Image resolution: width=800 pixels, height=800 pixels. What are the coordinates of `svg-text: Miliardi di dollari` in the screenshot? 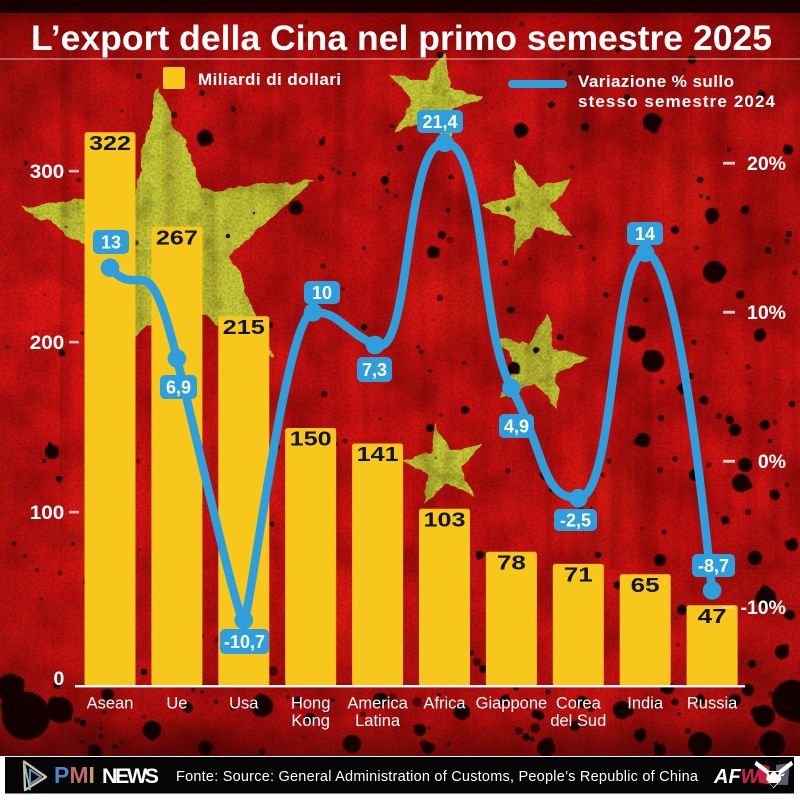 It's located at (269, 79).